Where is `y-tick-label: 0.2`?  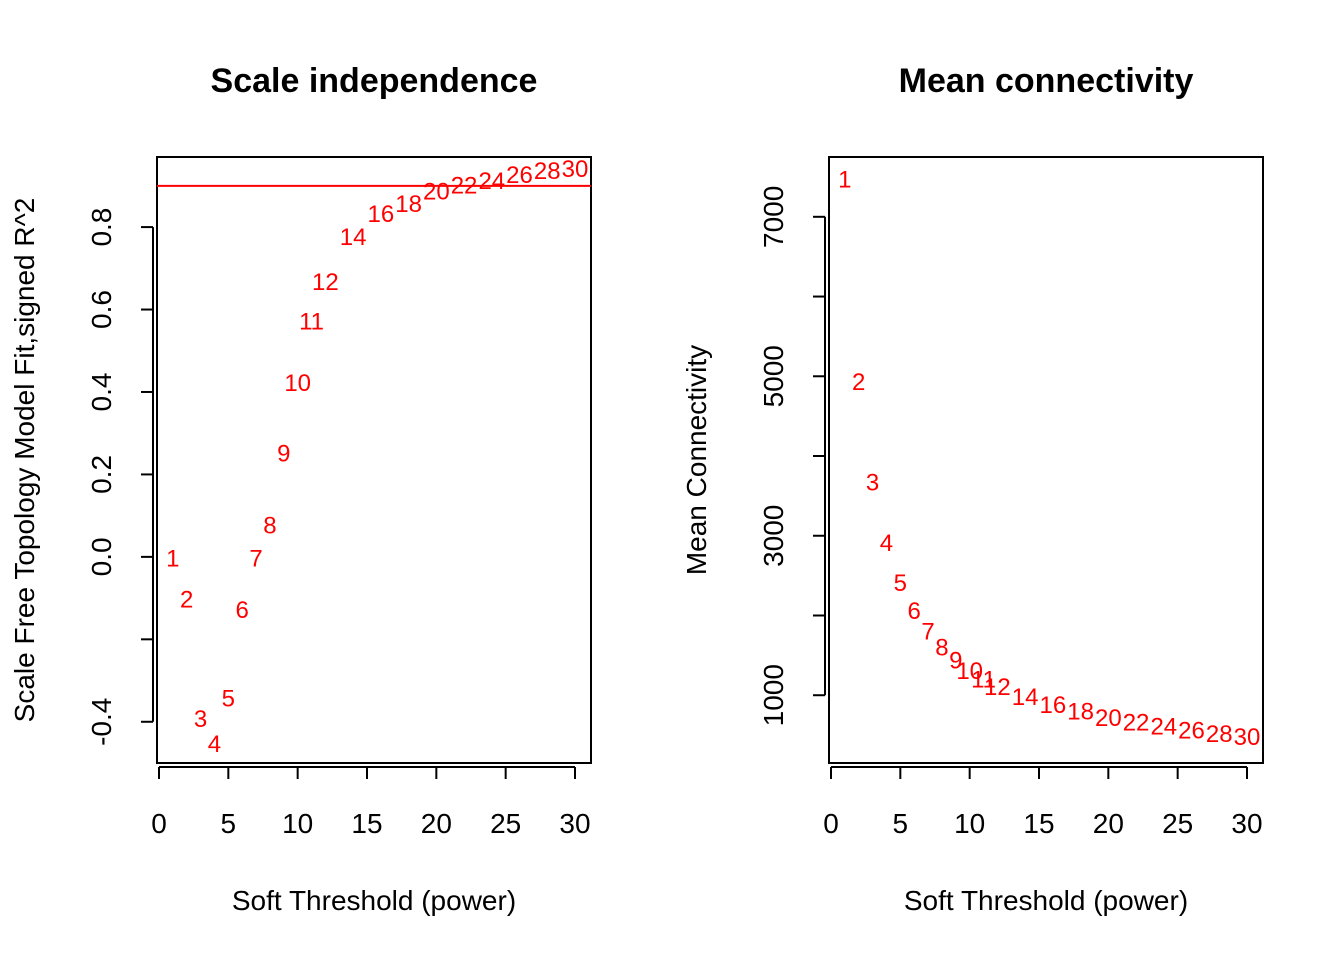 y-tick-label: 0.2 is located at coordinates (101, 474).